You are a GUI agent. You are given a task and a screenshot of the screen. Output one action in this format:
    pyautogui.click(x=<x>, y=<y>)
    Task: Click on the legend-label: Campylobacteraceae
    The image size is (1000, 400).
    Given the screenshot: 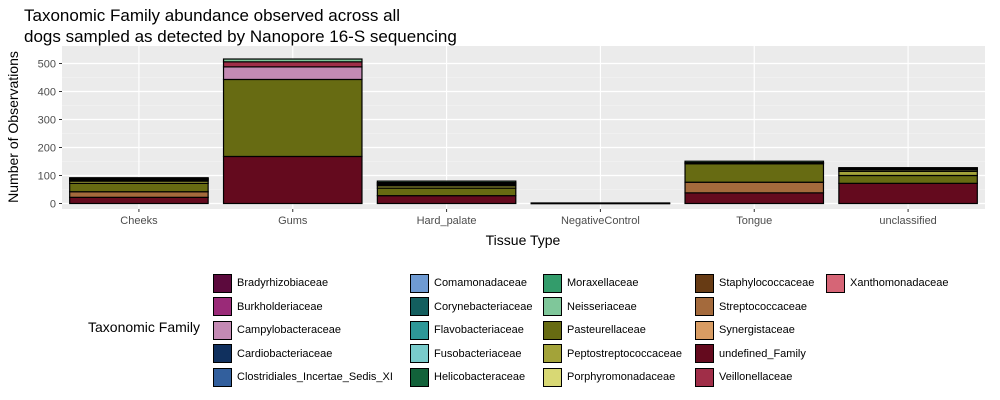 What is the action you would take?
    pyautogui.click(x=289, y=330)
    